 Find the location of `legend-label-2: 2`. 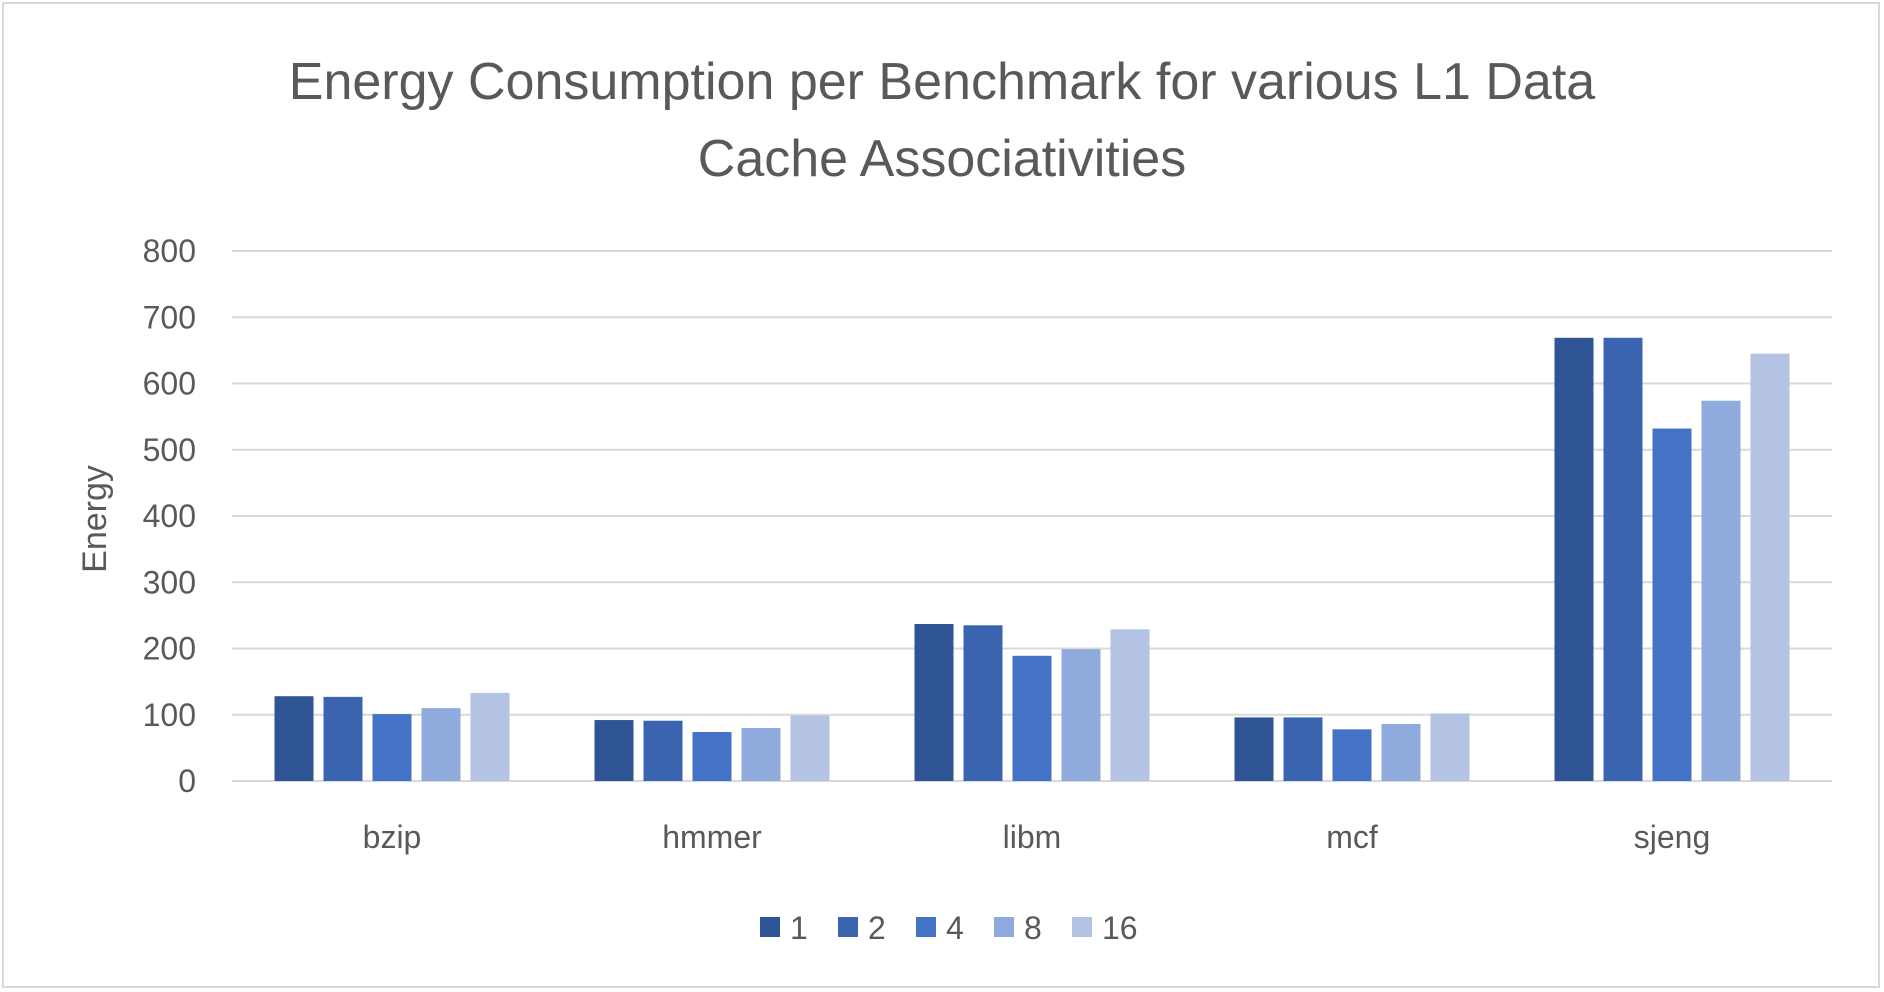

legend-label-2: 2 is located at coordinates (877, 928).